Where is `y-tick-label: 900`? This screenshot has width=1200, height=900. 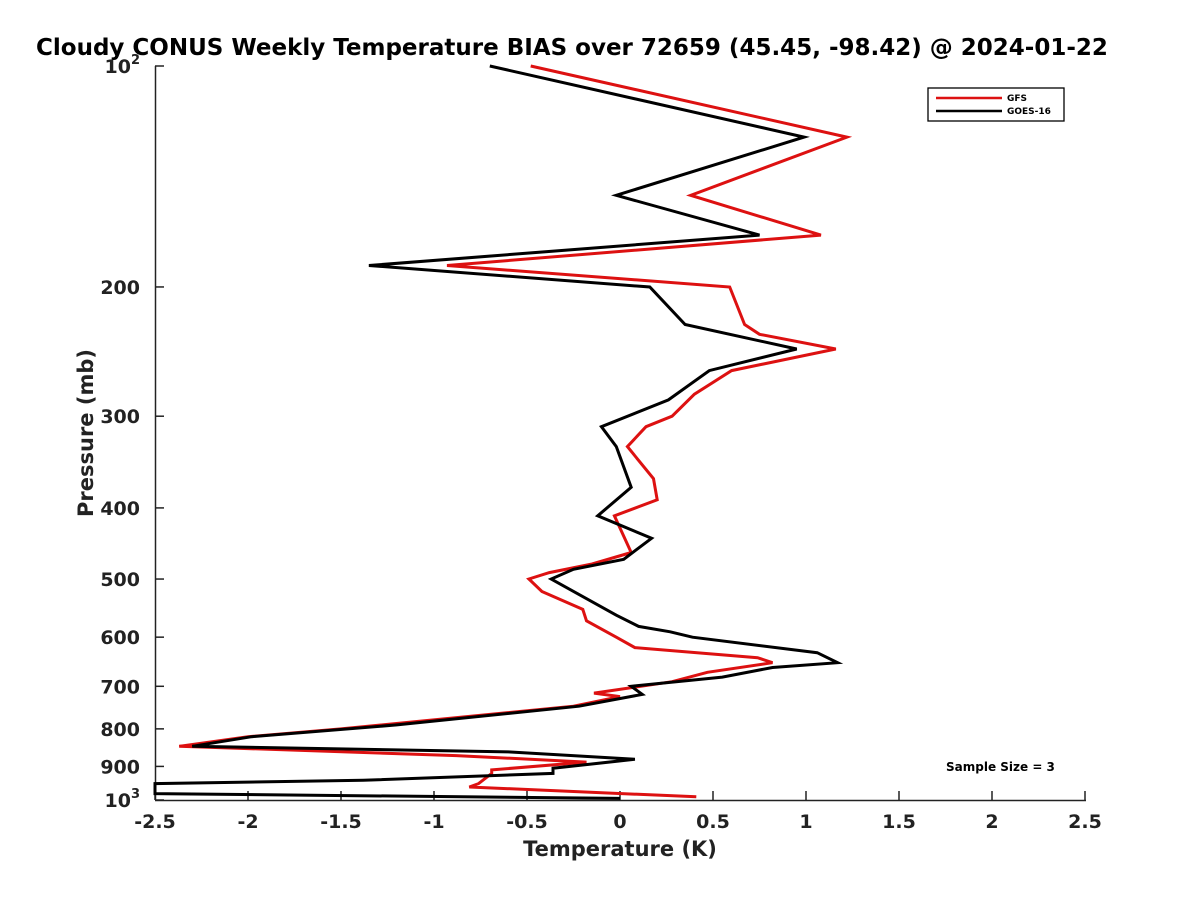 y-tick-label: 900 is located at coordinates (120, 767).